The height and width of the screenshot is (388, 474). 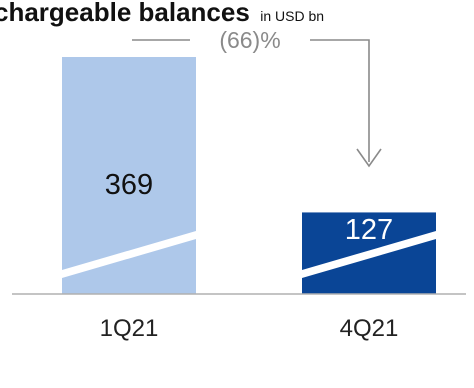 What do you see at coordinates (292, 16) in the screenshot?
I see `chart-title-unit: in USD bn` at bounding box center [292, 16].